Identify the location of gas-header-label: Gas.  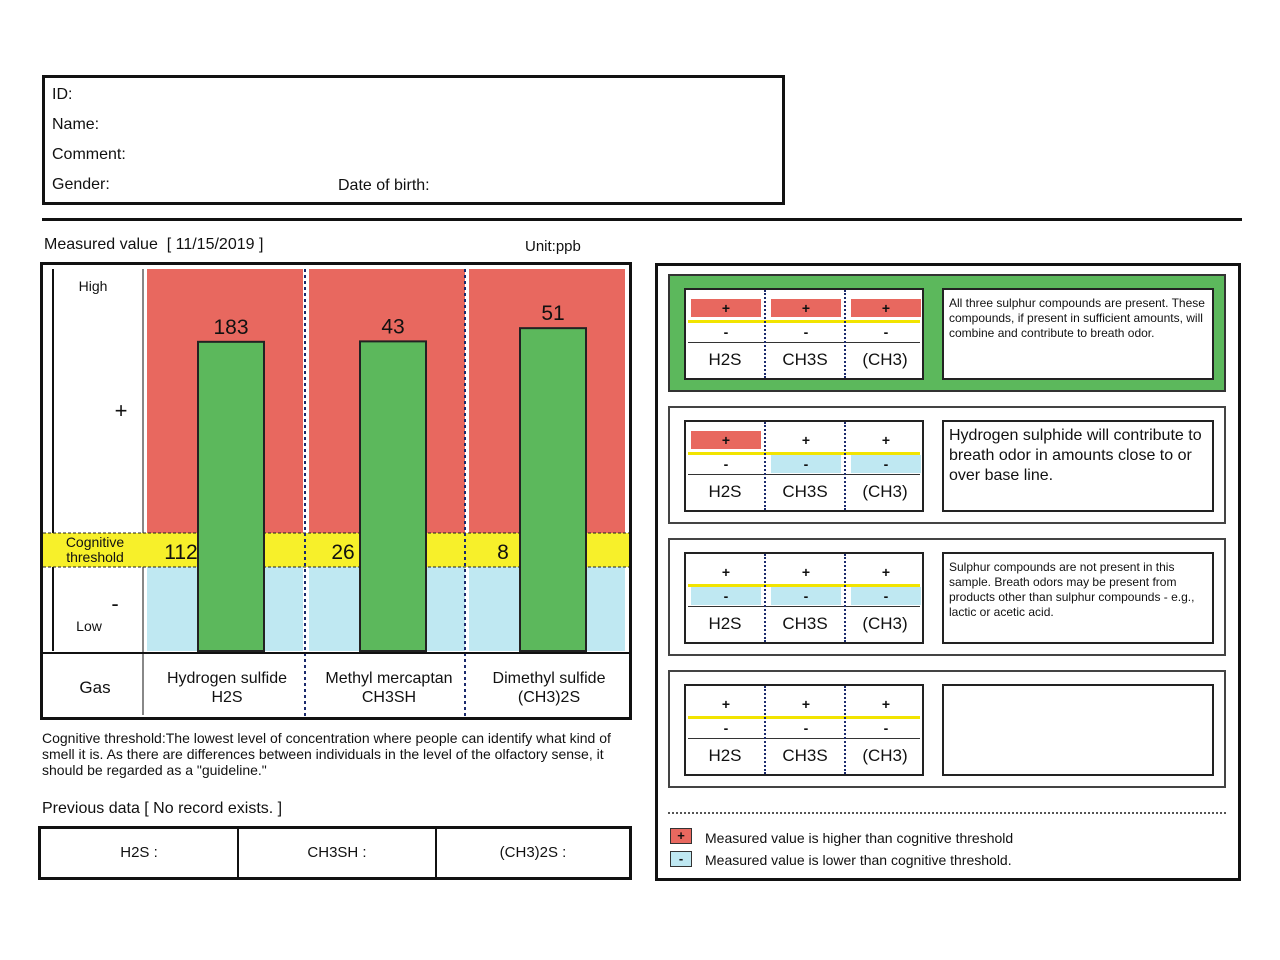
(94, 687).